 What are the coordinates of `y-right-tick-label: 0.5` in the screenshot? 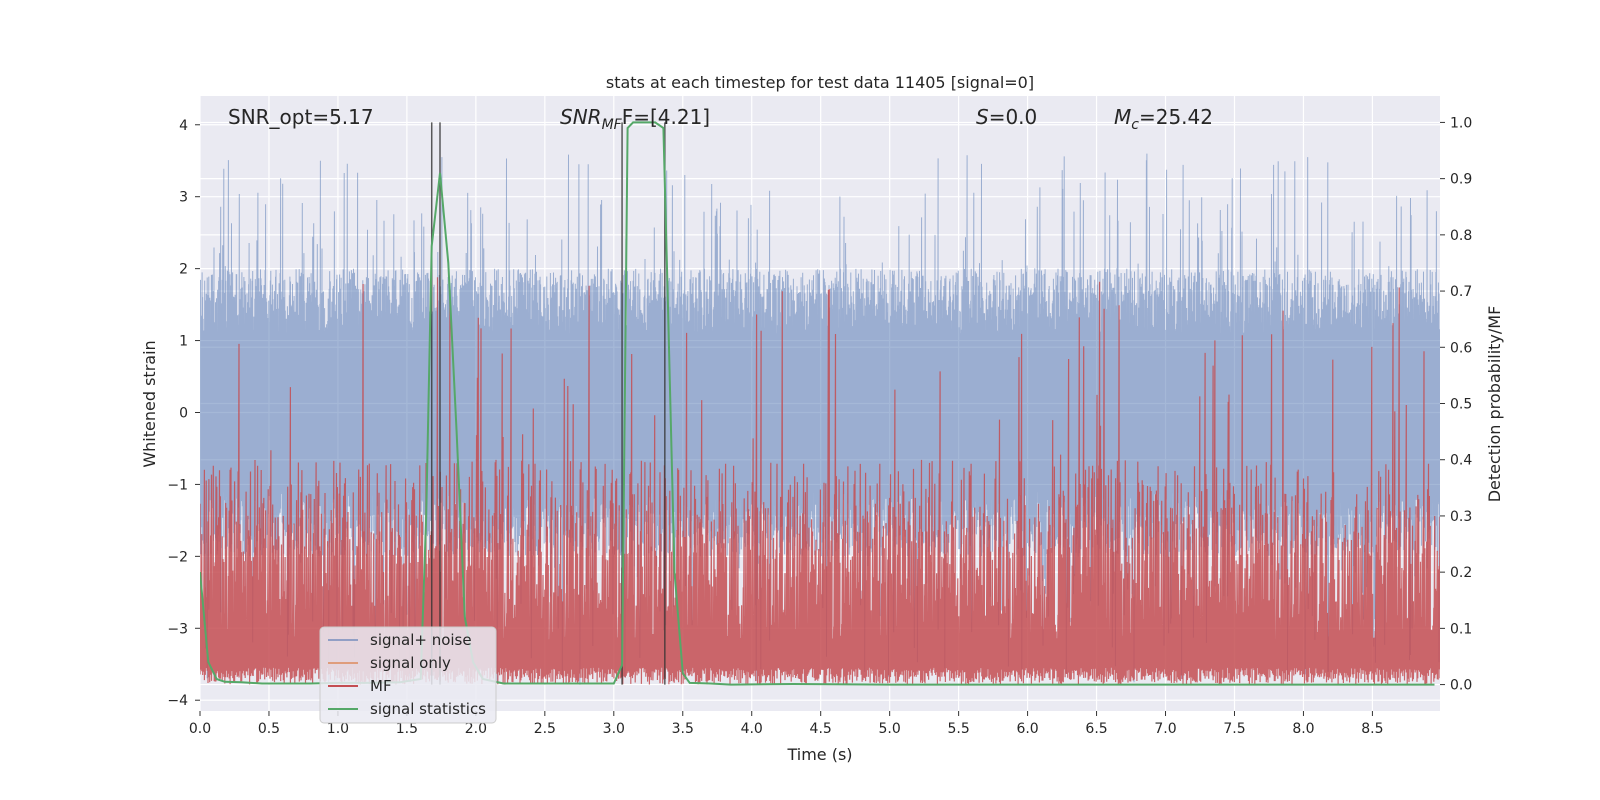 It's located at (1461, 405).